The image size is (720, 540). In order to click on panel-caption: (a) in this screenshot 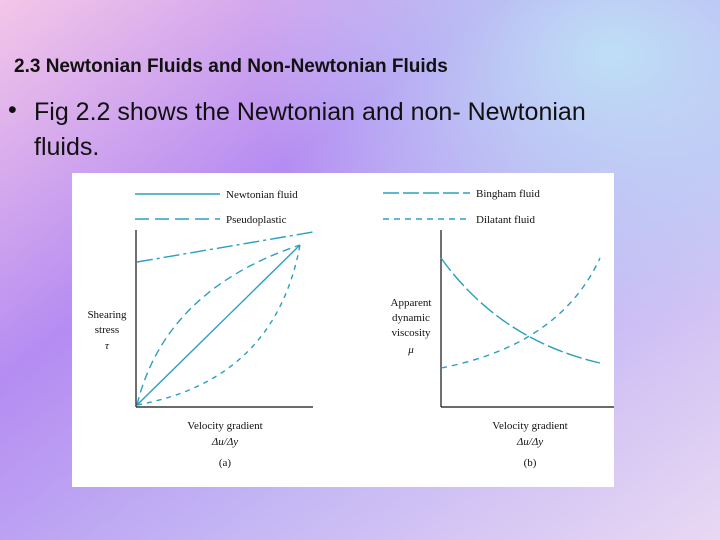, I will do `click(225, 463)`.